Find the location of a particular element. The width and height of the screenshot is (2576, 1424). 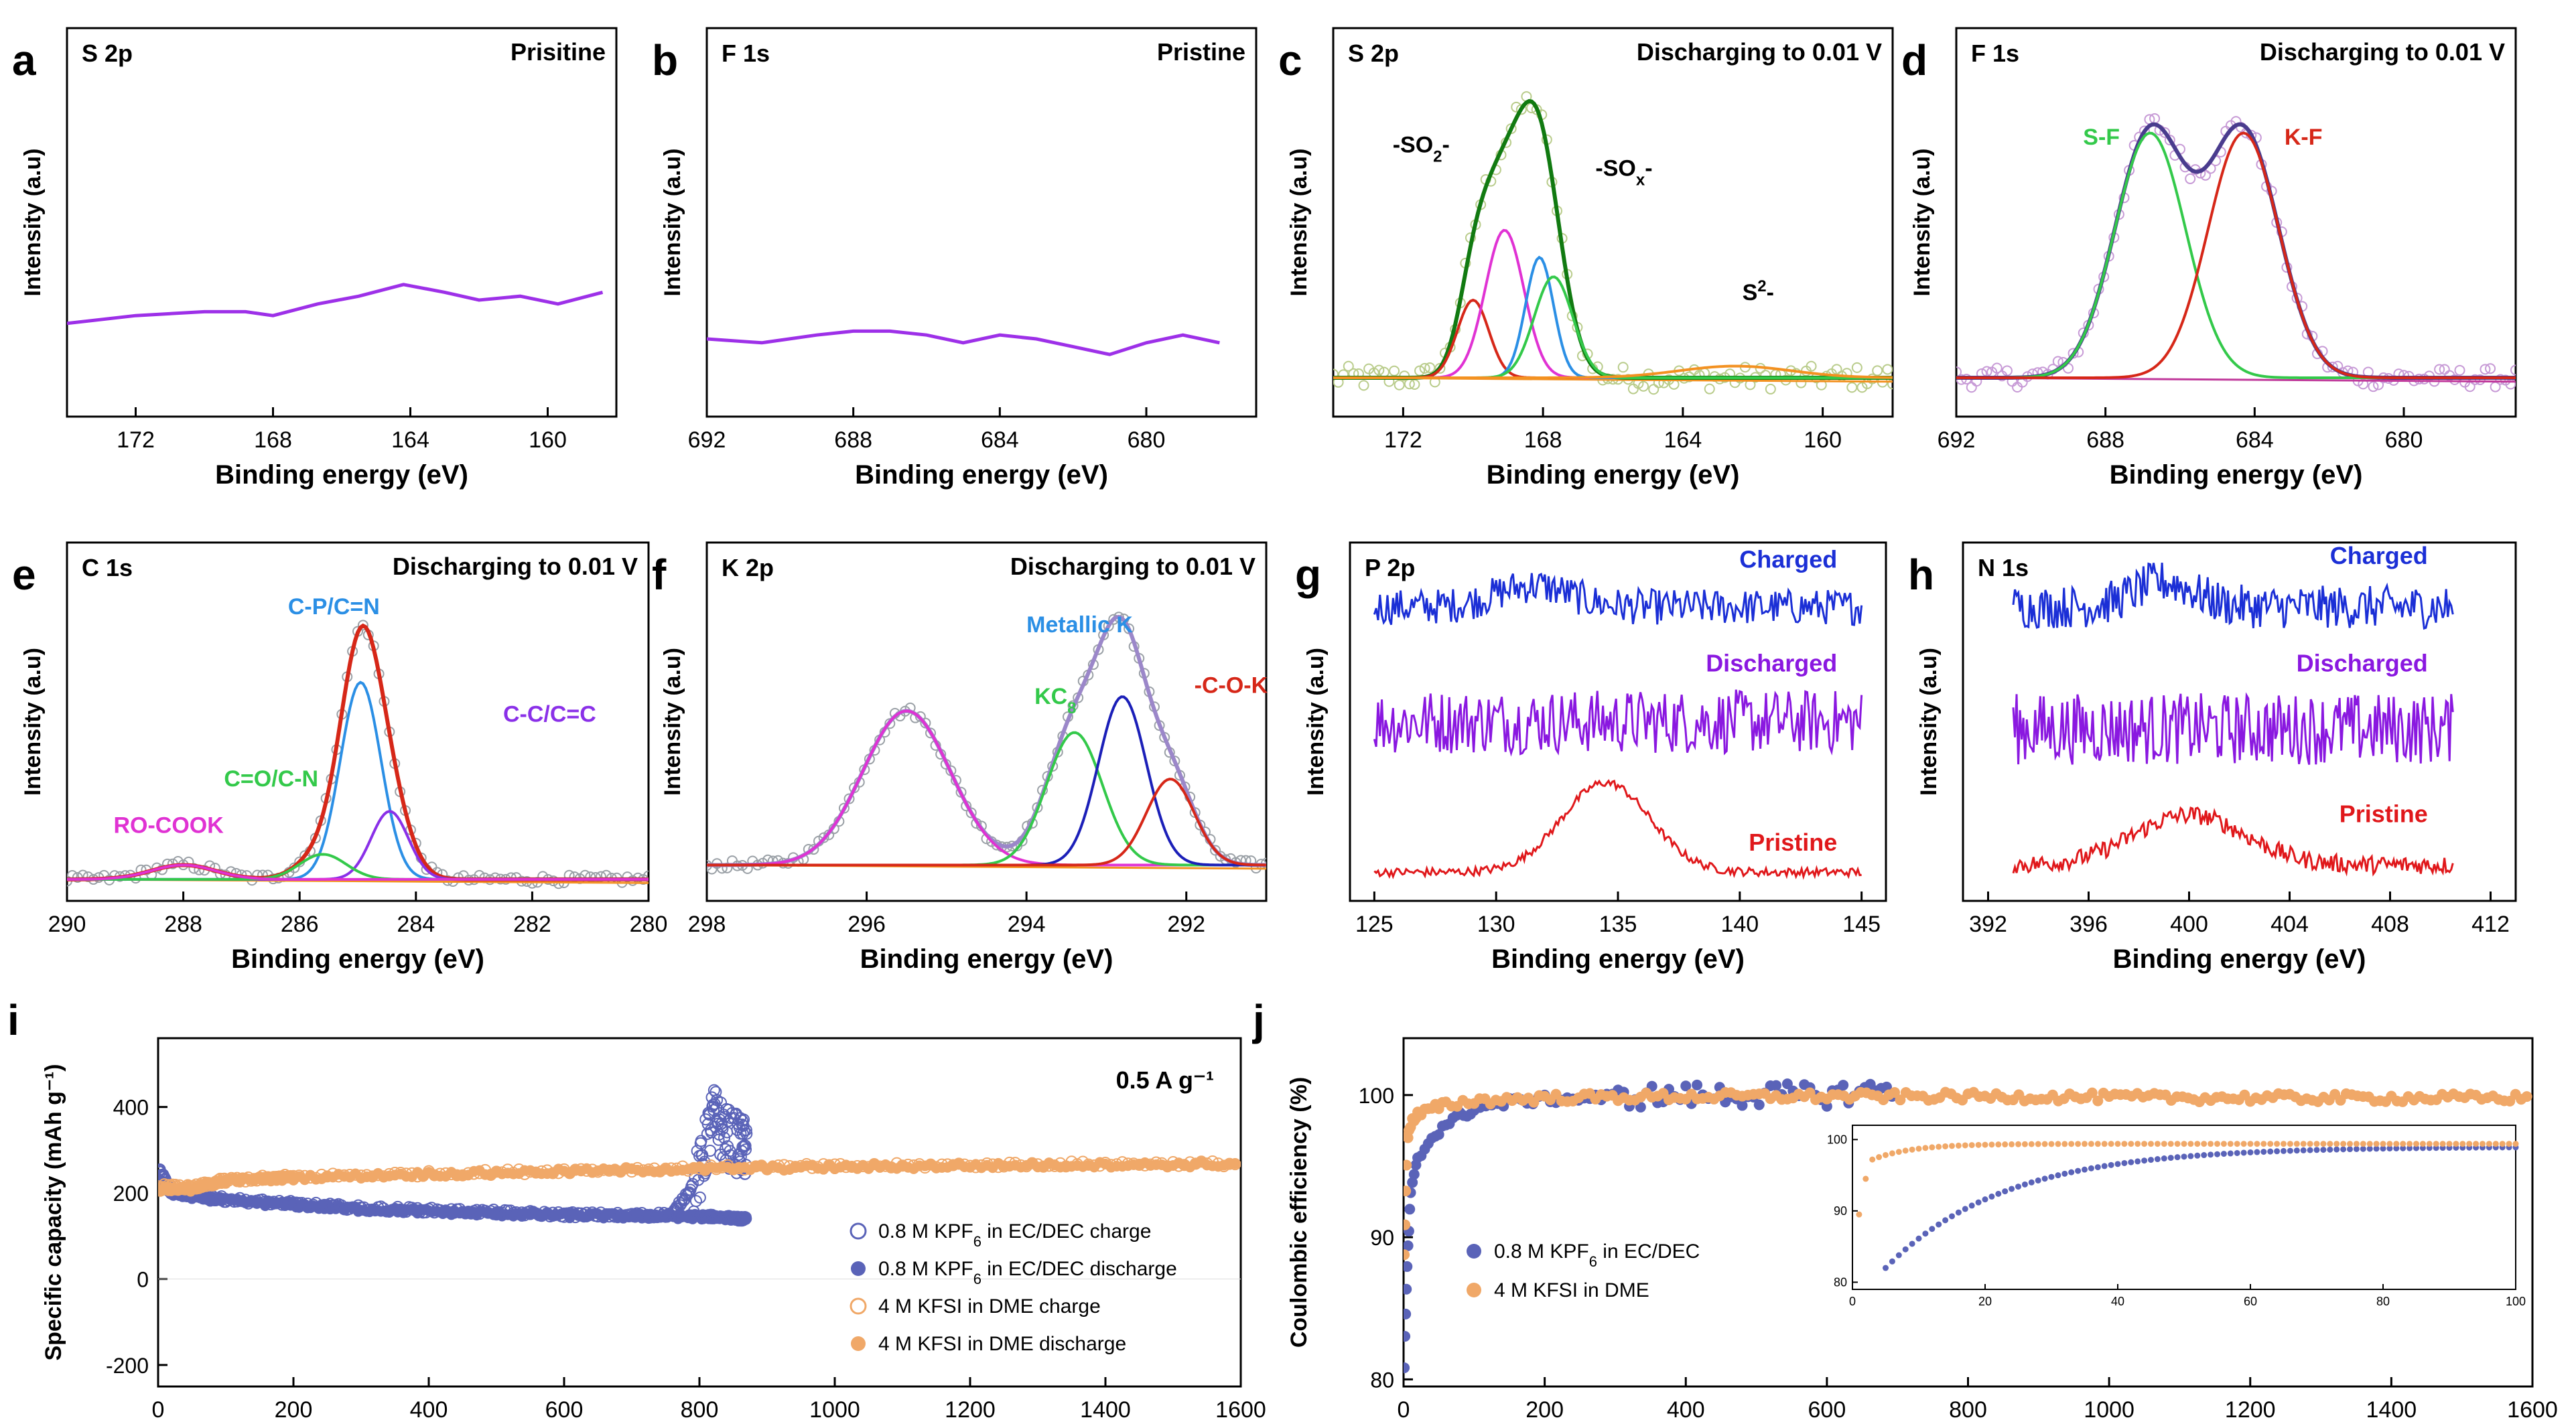

panel-letter-f: f is located at coordinates (659, 575).